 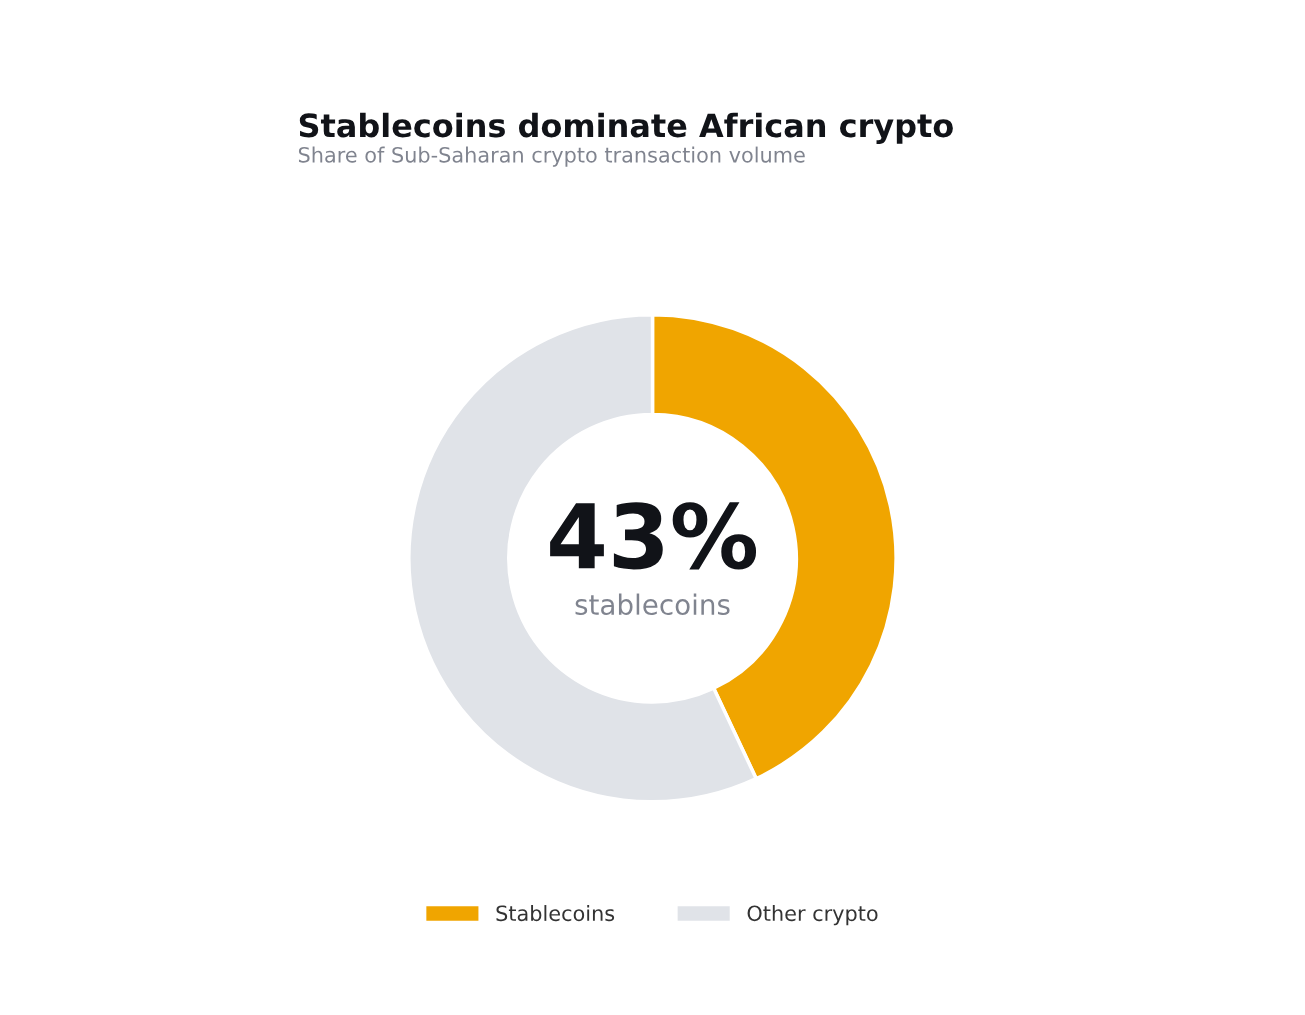 What do you see at coordinates (555, 913) in the screenshot?
I see `legend-label: Stablecoins` at bounding box center [555, 913].